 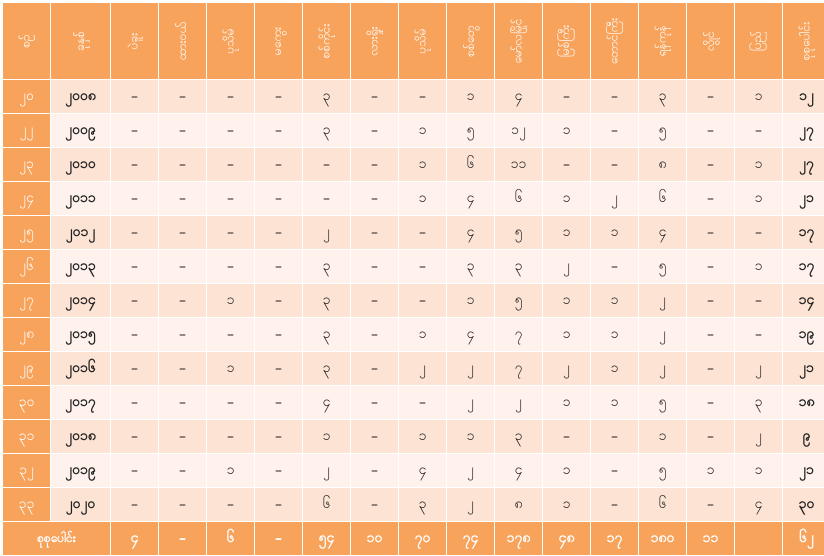 What do you see at coordinates (471, 539) in the screenshot?
I see `total-cell: ၇၄` at bounding box center [471, 539].